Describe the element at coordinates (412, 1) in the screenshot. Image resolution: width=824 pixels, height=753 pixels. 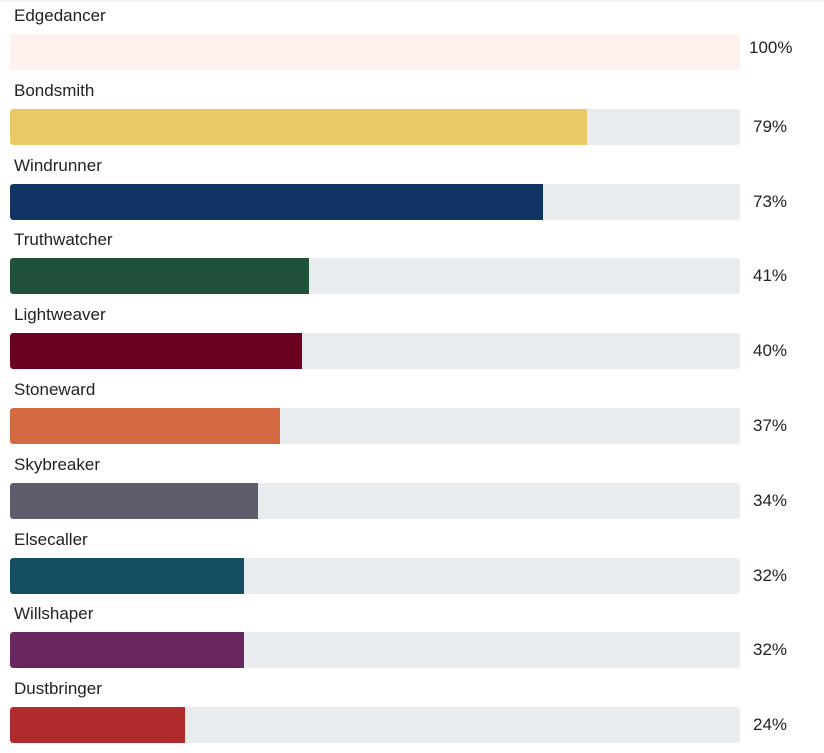
I see `top-edge-divider` at that location.